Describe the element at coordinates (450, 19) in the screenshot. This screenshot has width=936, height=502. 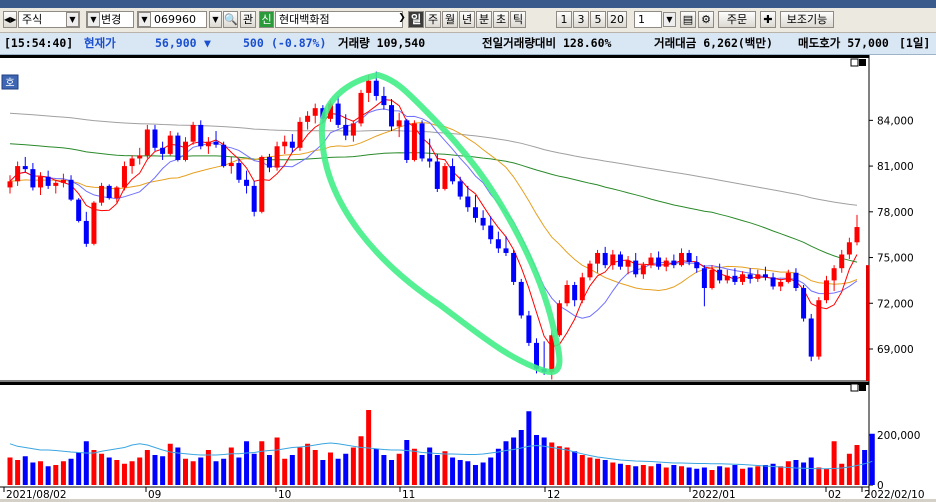
I see `period-tab: 월` at that location.